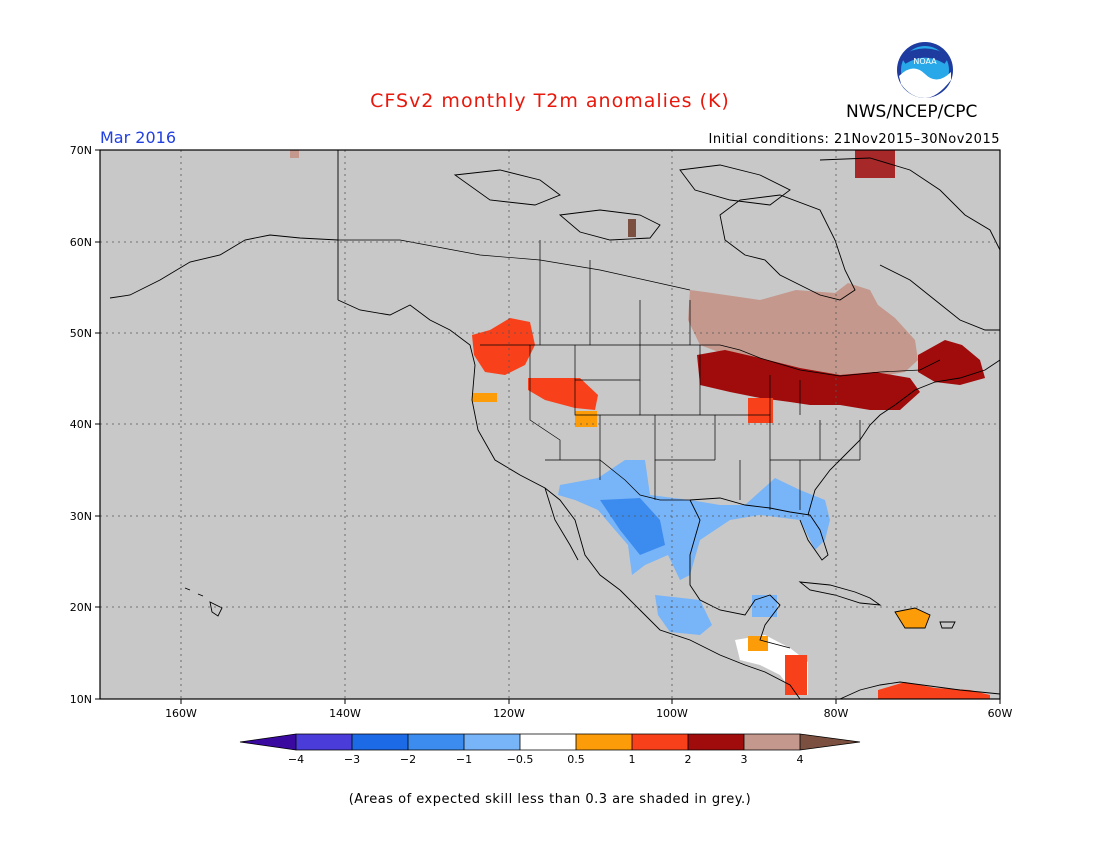 This screenshot has height=850, width=1100. I want to click on lat-label: 70N, so click(81, 150).